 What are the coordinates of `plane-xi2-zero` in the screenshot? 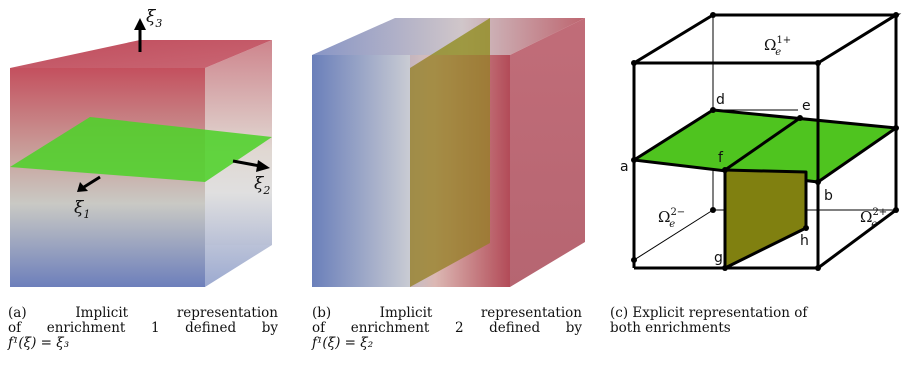 It's located at (450, 152).